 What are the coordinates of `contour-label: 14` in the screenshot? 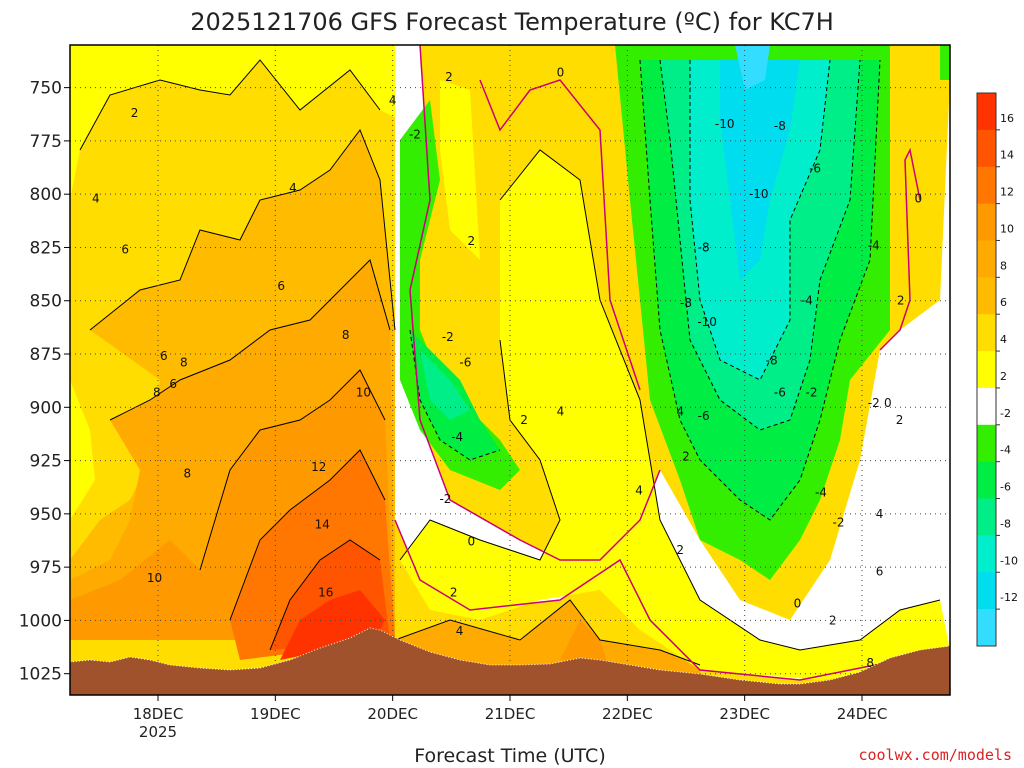 It's located at (322, 525).